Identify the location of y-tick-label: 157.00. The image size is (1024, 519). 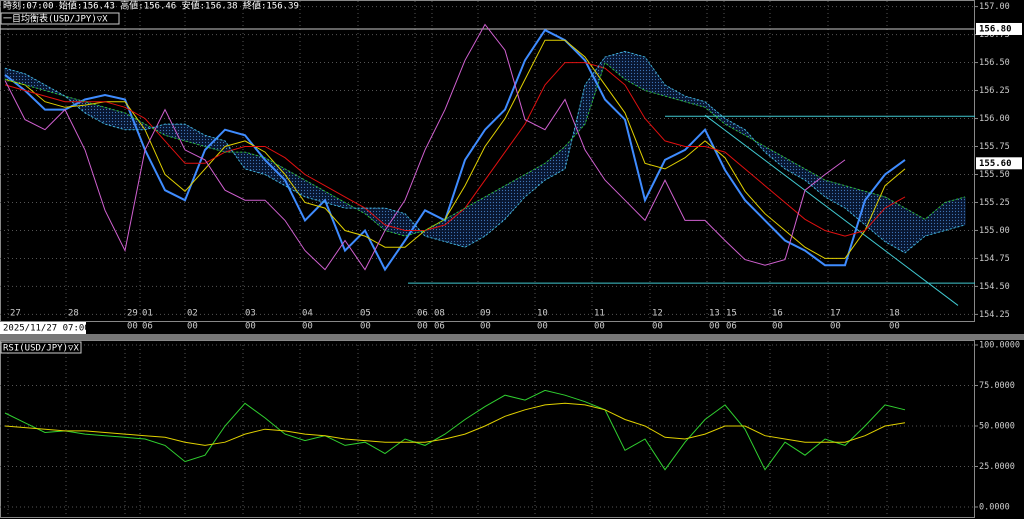
(994, 7).